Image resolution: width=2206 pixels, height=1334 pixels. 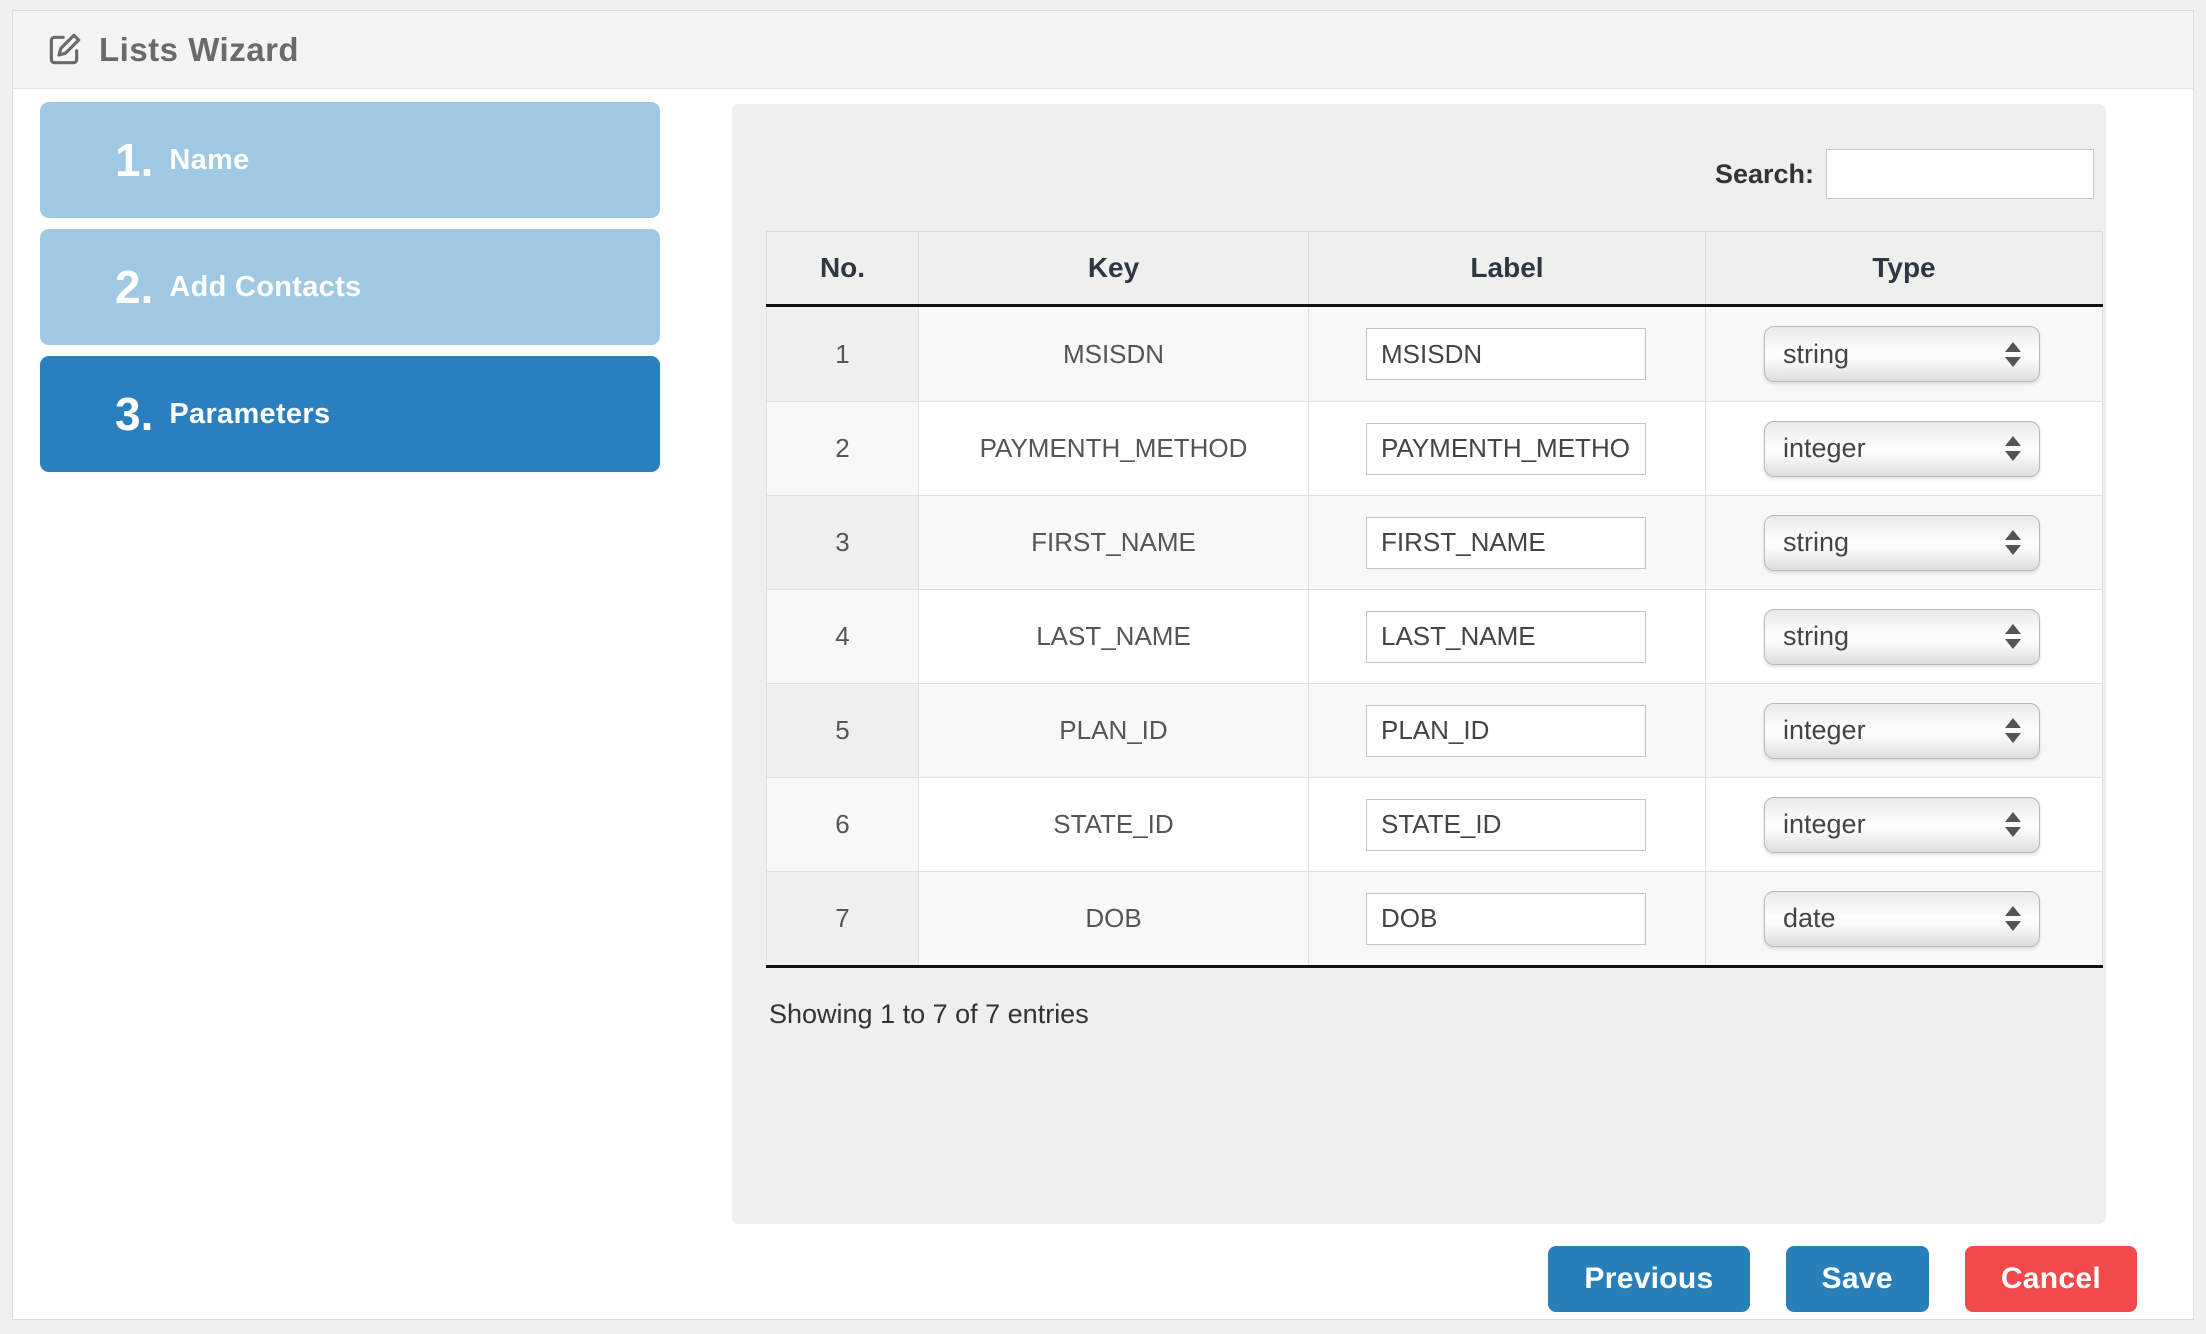 I want to click on column-header-type: Type, so click(x=1904, y=268).